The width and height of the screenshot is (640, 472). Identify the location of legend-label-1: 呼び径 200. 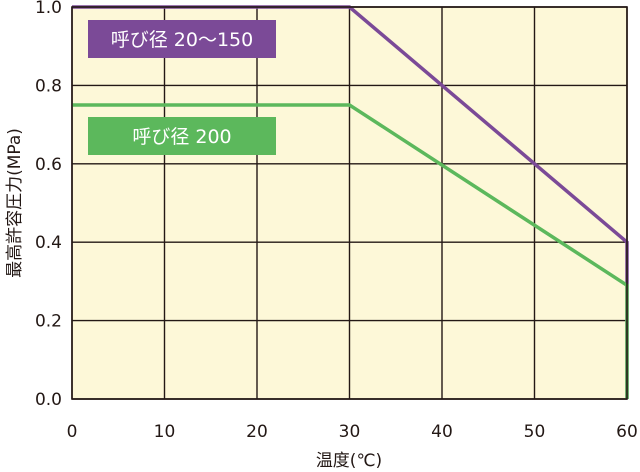
(181, 137).